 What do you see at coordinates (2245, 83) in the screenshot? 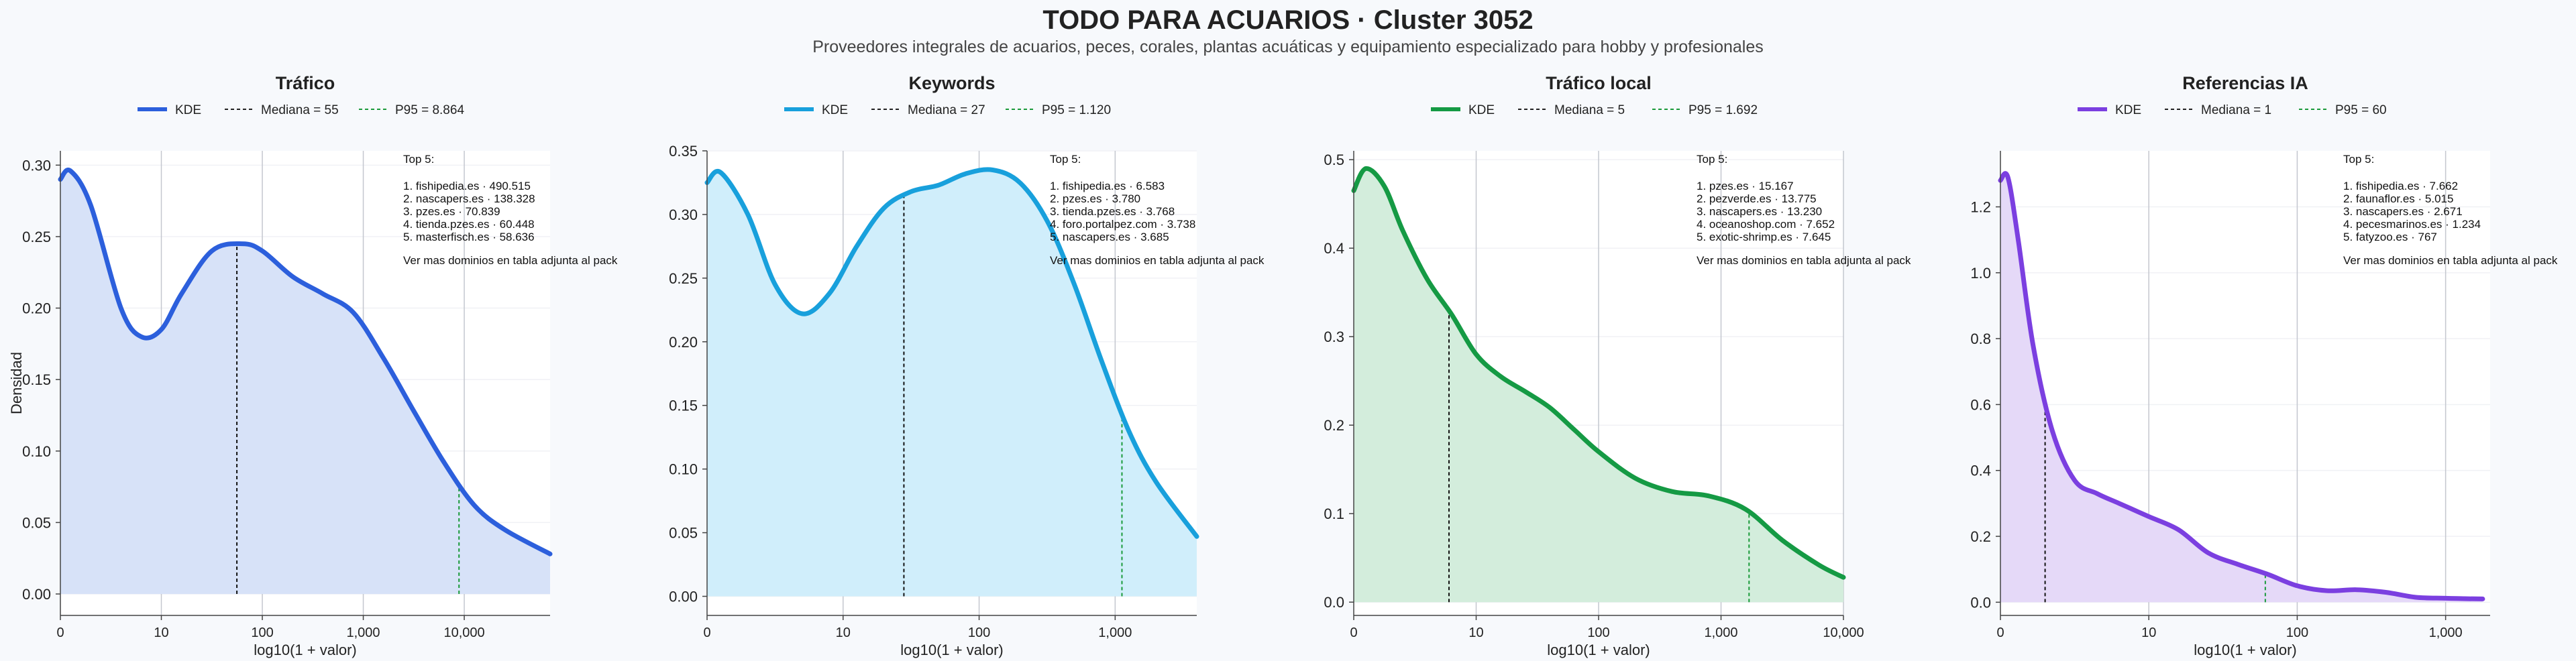
I see `chart-title: Referencias IA` at bounding box center [2245, 83].